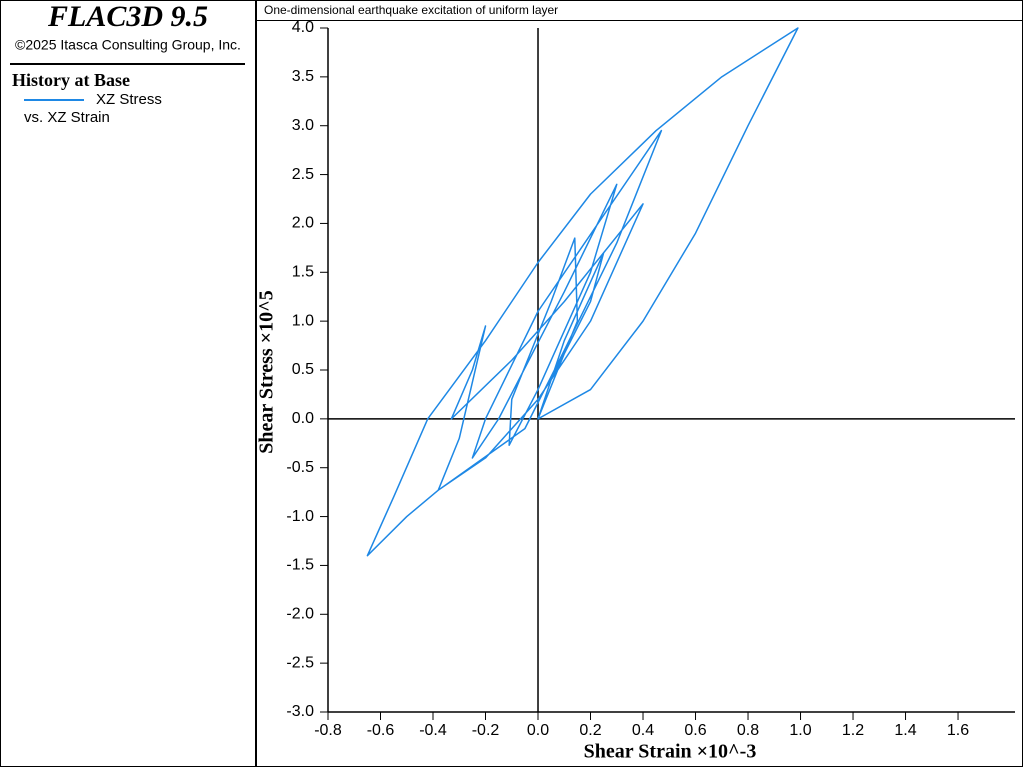  I want to click on y-tick-label: -3.0, so click(300, 711).